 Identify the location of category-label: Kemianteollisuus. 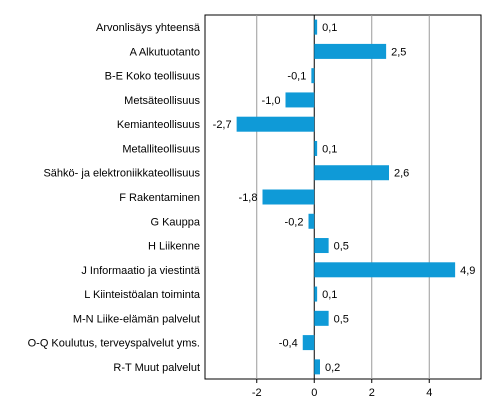
(159, 125).